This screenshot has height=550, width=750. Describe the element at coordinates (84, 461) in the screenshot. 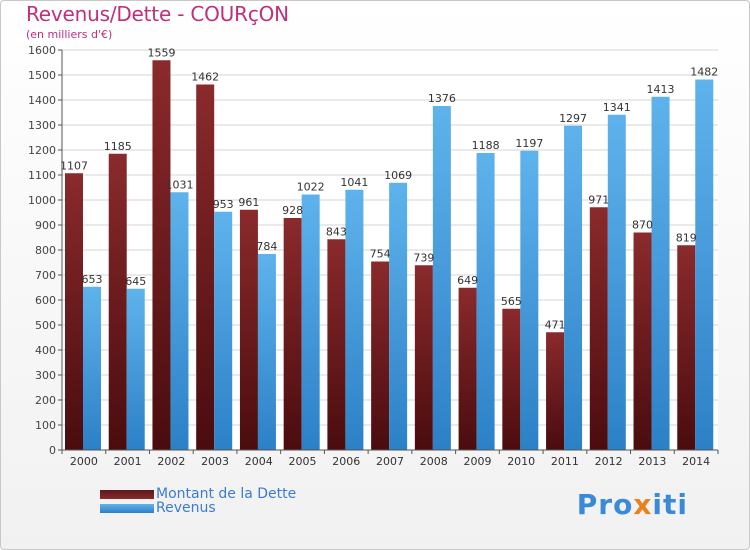

I see `x-tick-label: 2000` at that location.